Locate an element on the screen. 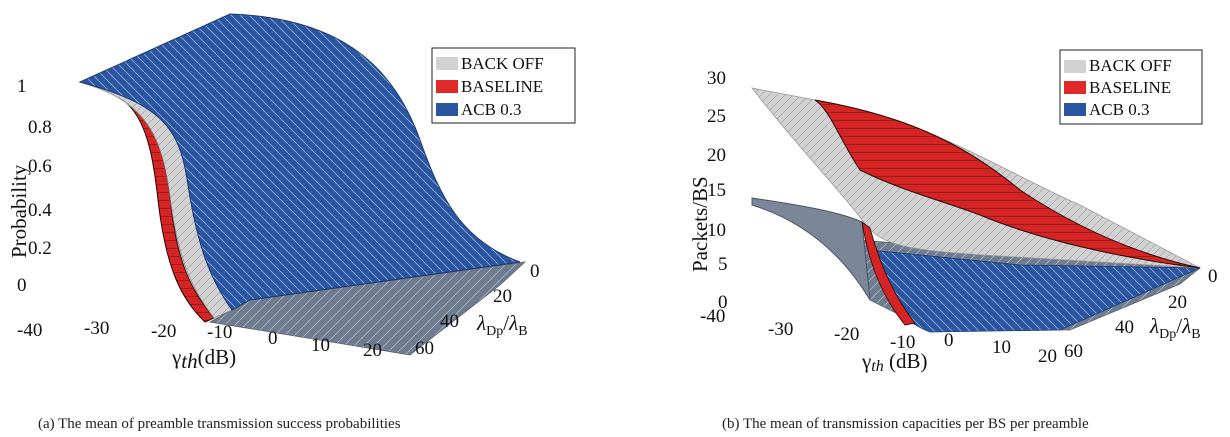 Image resolution: width=1230 pixels, height=437 pixels. x-tick-a-4: 0 is located at coordinates (273, 338).